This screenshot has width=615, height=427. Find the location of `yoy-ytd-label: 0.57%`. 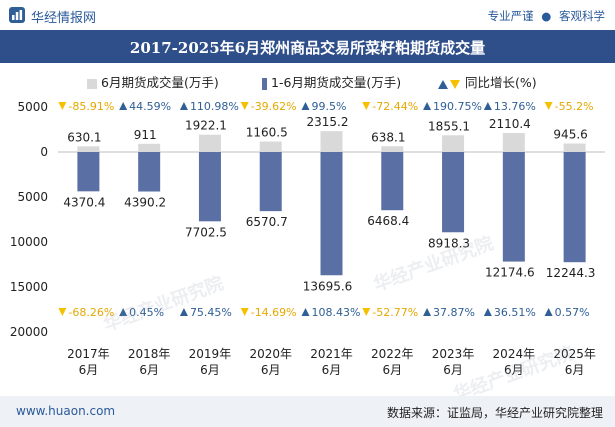

yoy-ytd-label: 0.57% is located at coordinates (572, 312).